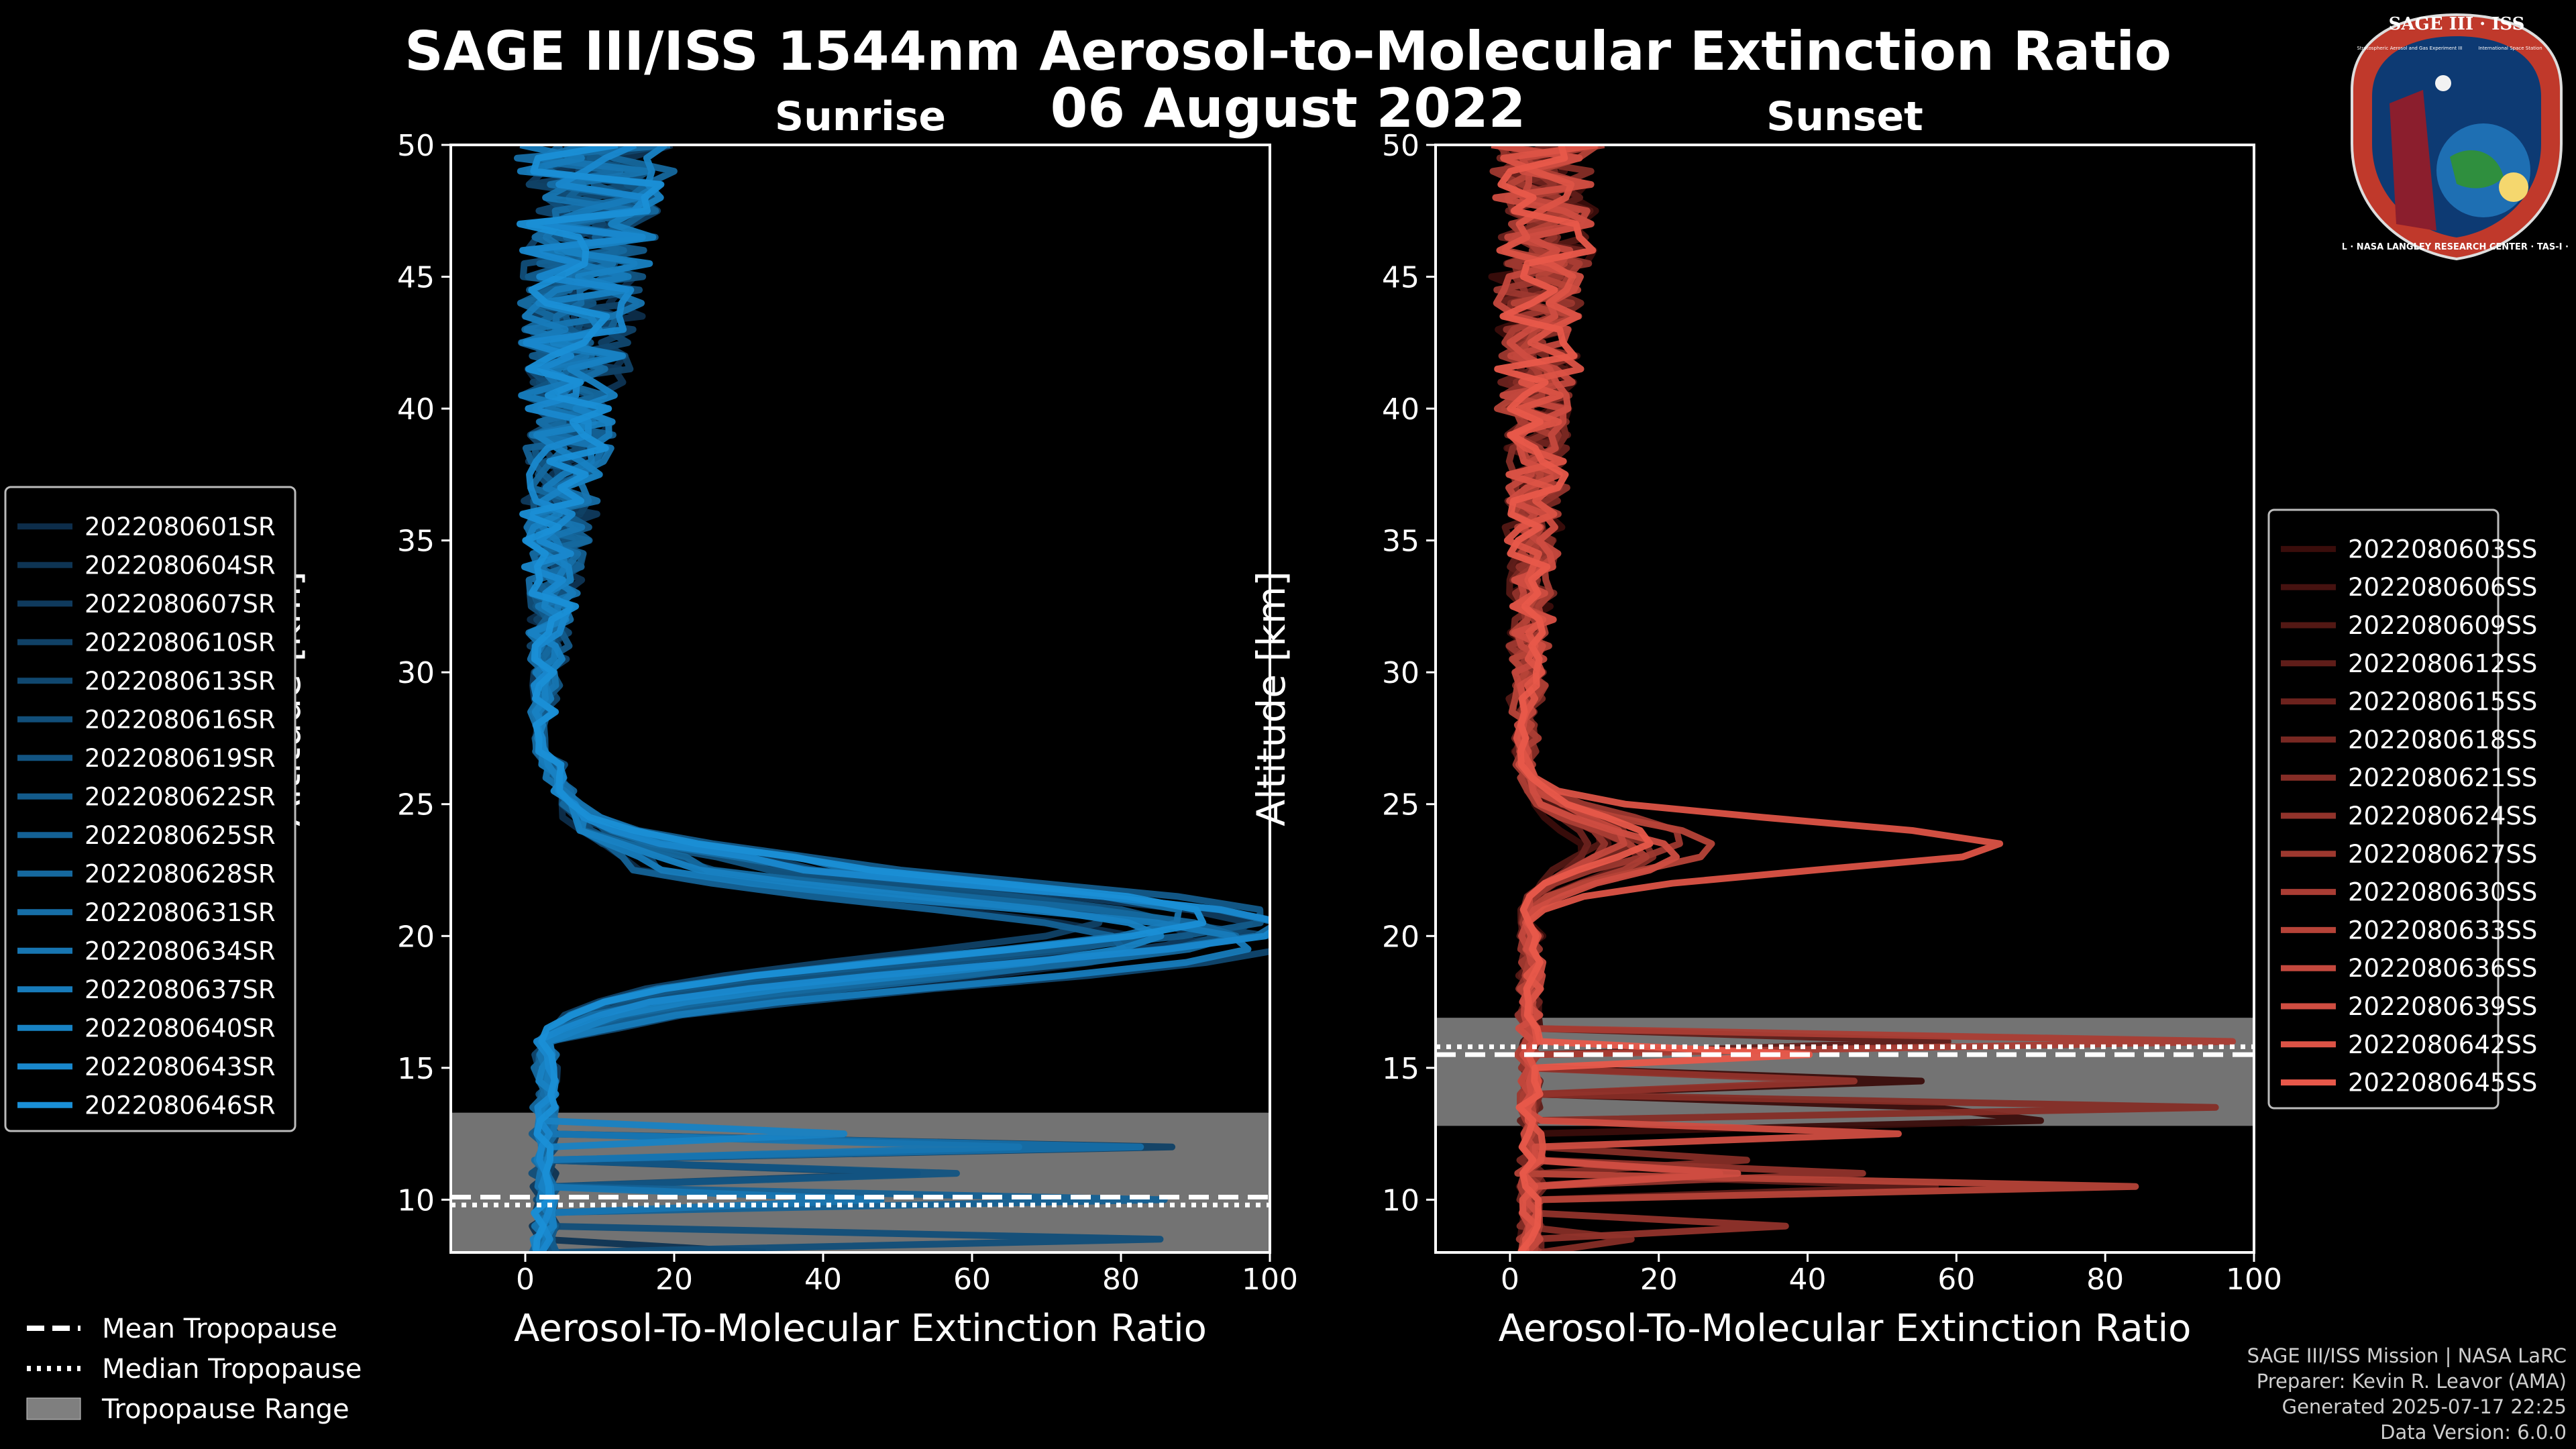 The width and height of the screenshot is (2576, 1449). I want to click on legend-label-2022080633SS: 2022080633SS, so click(2442, 930).